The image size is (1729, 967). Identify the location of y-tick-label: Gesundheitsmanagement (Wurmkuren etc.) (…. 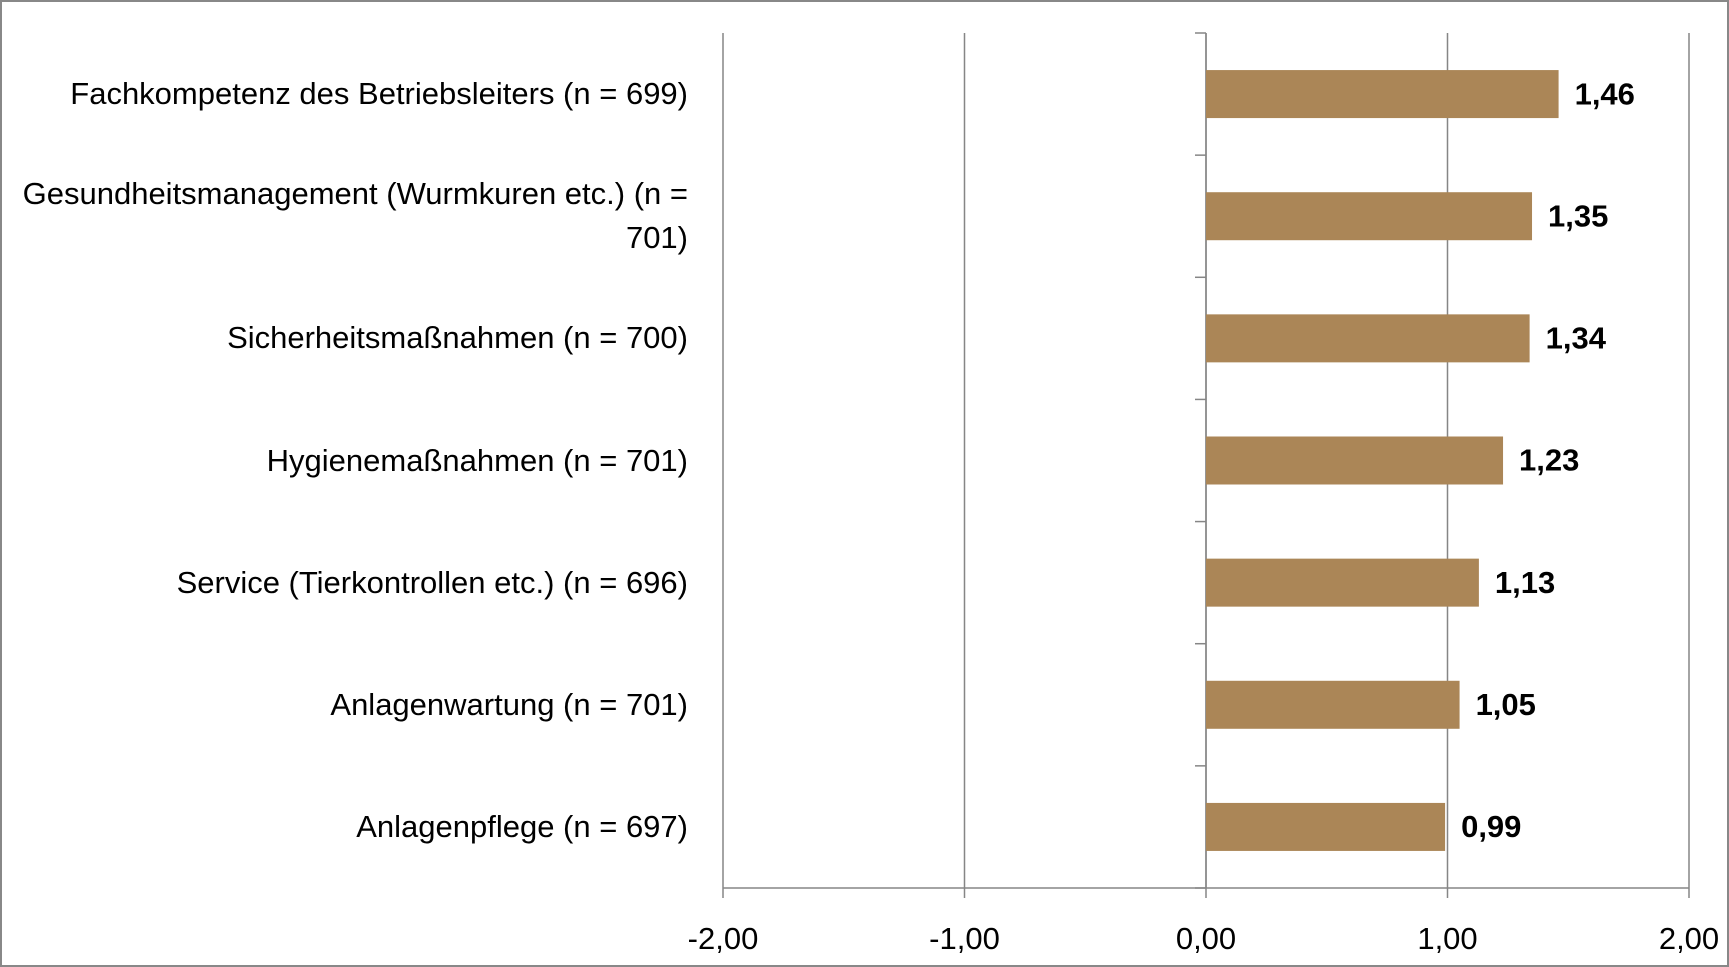
(355, 216).